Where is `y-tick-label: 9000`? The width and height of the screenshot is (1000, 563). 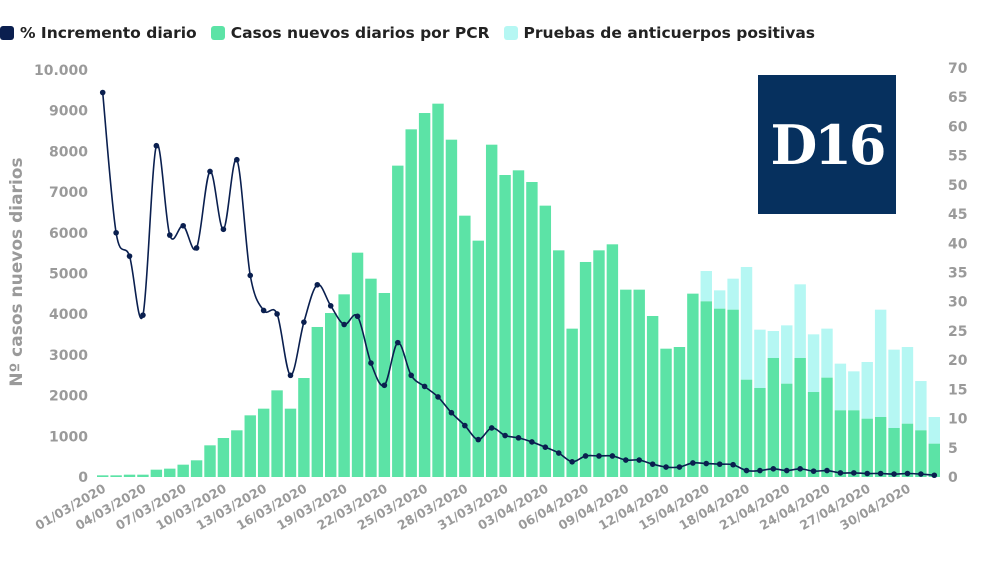
y-tick-label: 9000 is located at coordinates (68, 112).